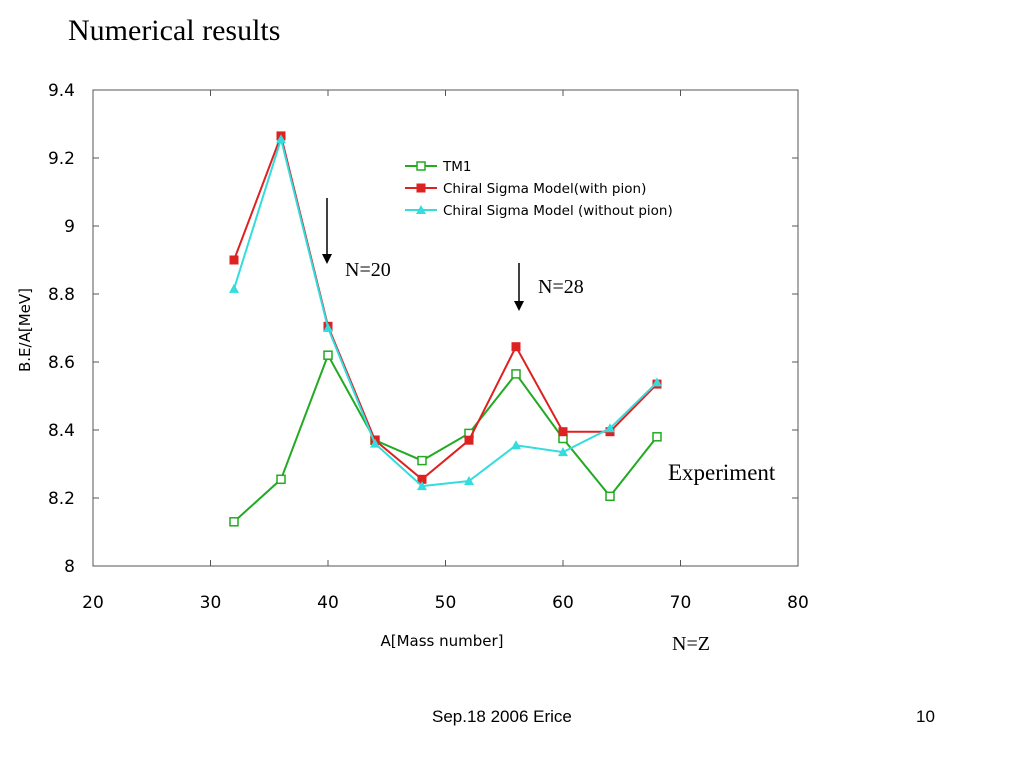 This screenshot has height=768, width=1024. Describe the element at coordinates (25, 330) in the screenshot. I see `y-axis-label: B.E/A[MeV]` at that location.